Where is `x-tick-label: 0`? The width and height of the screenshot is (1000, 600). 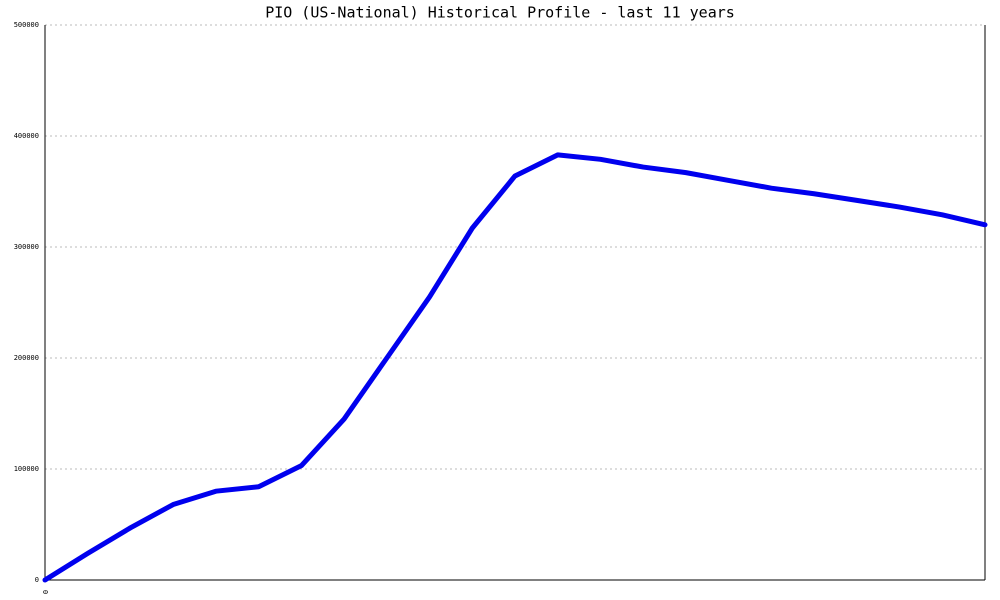
x-tick-label: 0 is located at coordinates (45, 592).